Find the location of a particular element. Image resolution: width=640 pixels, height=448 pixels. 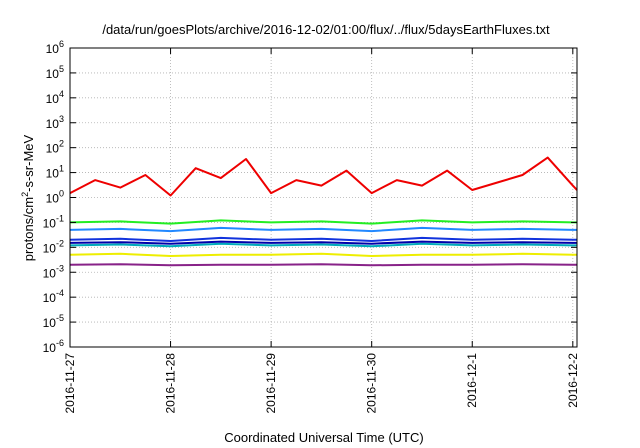

y-tick-label: 10⁻² is located at coordinates (53, 246).